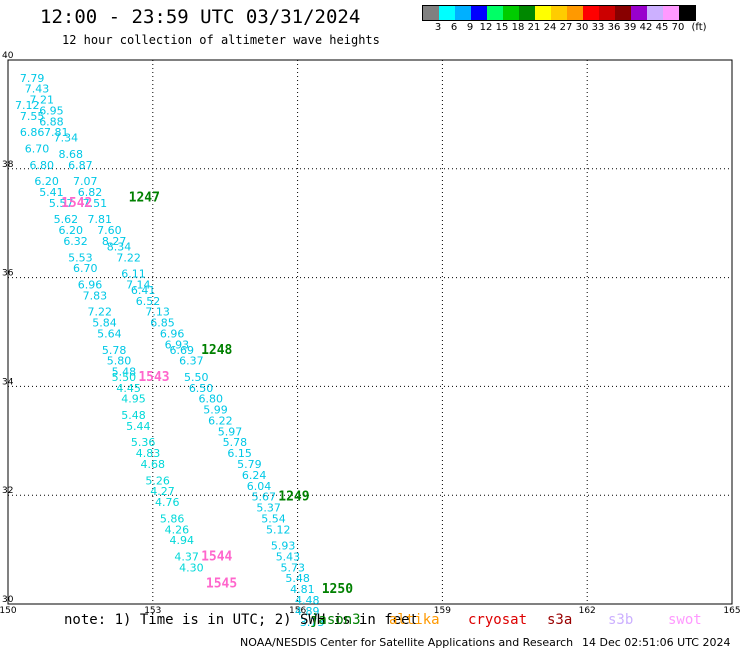 The width and height of the screenshot is (740, 650). I want to click on color-scale-tick: 9, so click(470, 27).